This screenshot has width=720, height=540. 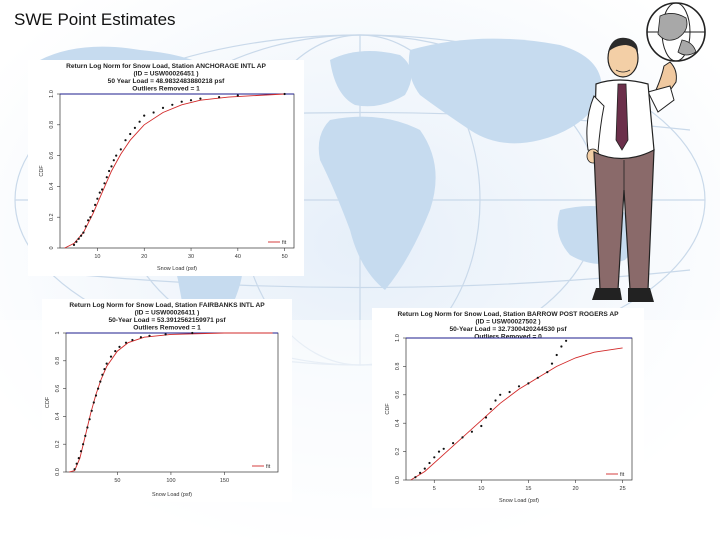 What do you see at coordinates (528, 489) in the screenshot?
I see `x-tick-label: 15` at bounding box center [528, 489].